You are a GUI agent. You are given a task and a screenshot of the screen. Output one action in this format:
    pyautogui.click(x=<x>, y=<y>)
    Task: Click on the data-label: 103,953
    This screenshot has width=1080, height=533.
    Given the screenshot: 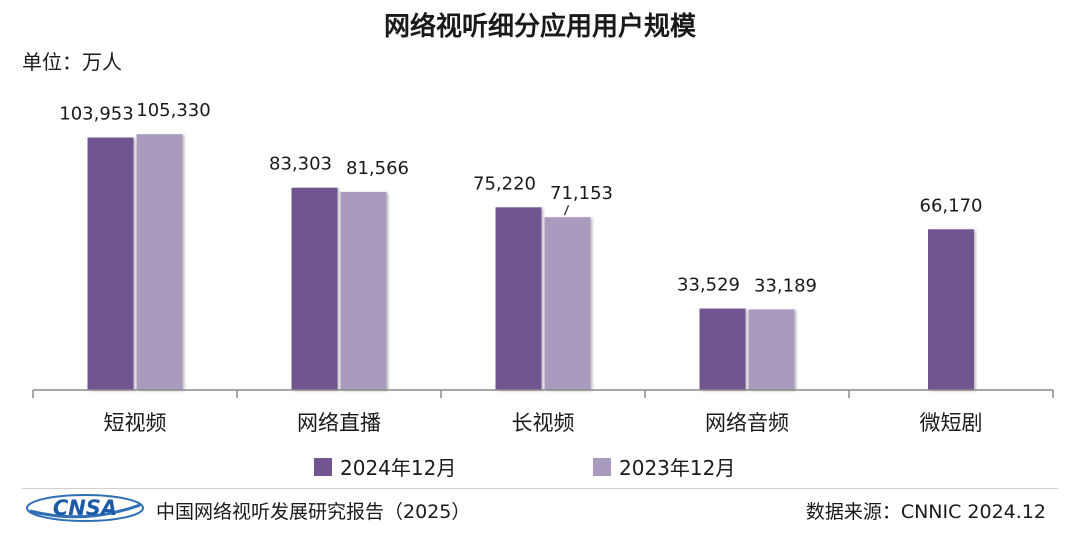 What is the action you would take?
    pyautogui.click(x=96, y=114)
    